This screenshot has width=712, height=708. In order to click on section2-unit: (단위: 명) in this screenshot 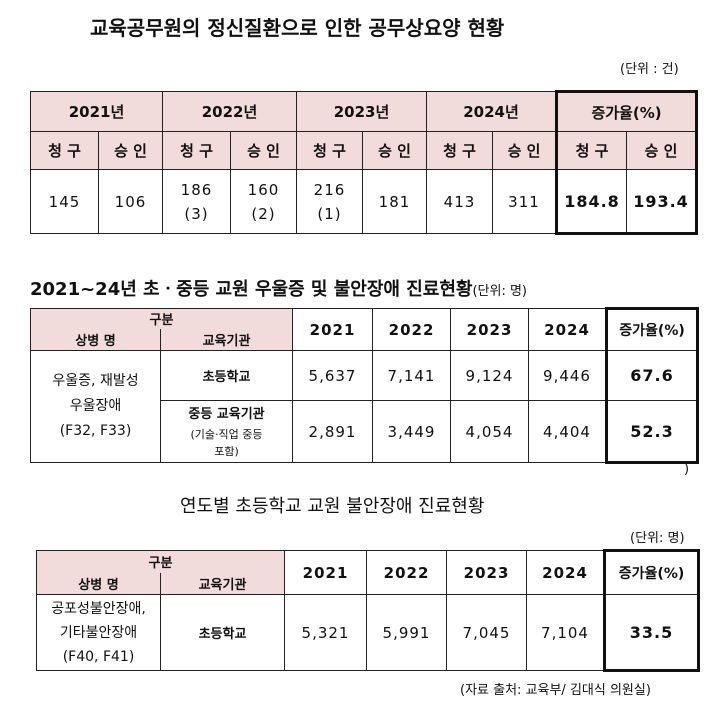, I will do `click(500, 291)`.